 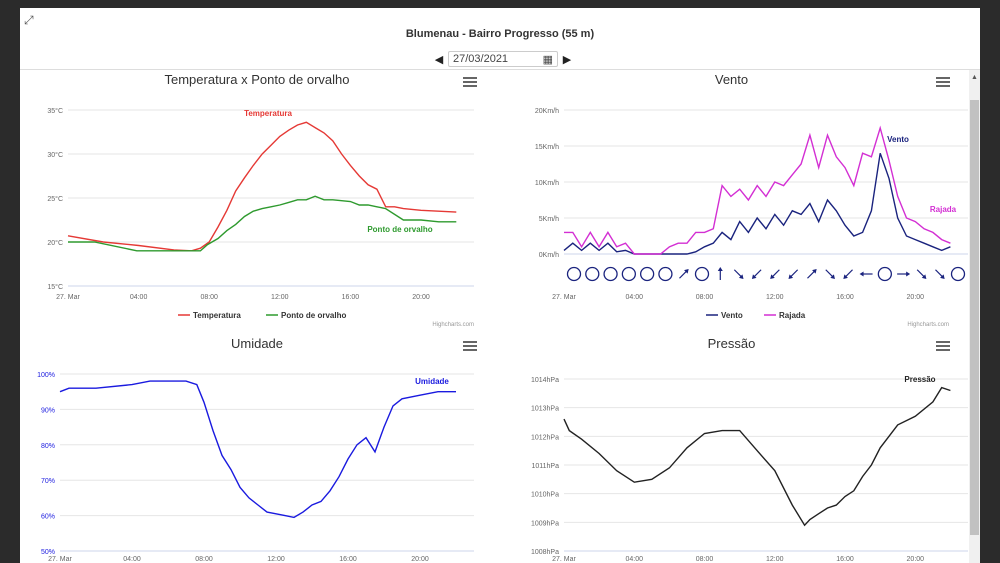 What do you see at coordinates (500, 69) in the screenshot?
I see `divider` at bounding box center [500, 69].